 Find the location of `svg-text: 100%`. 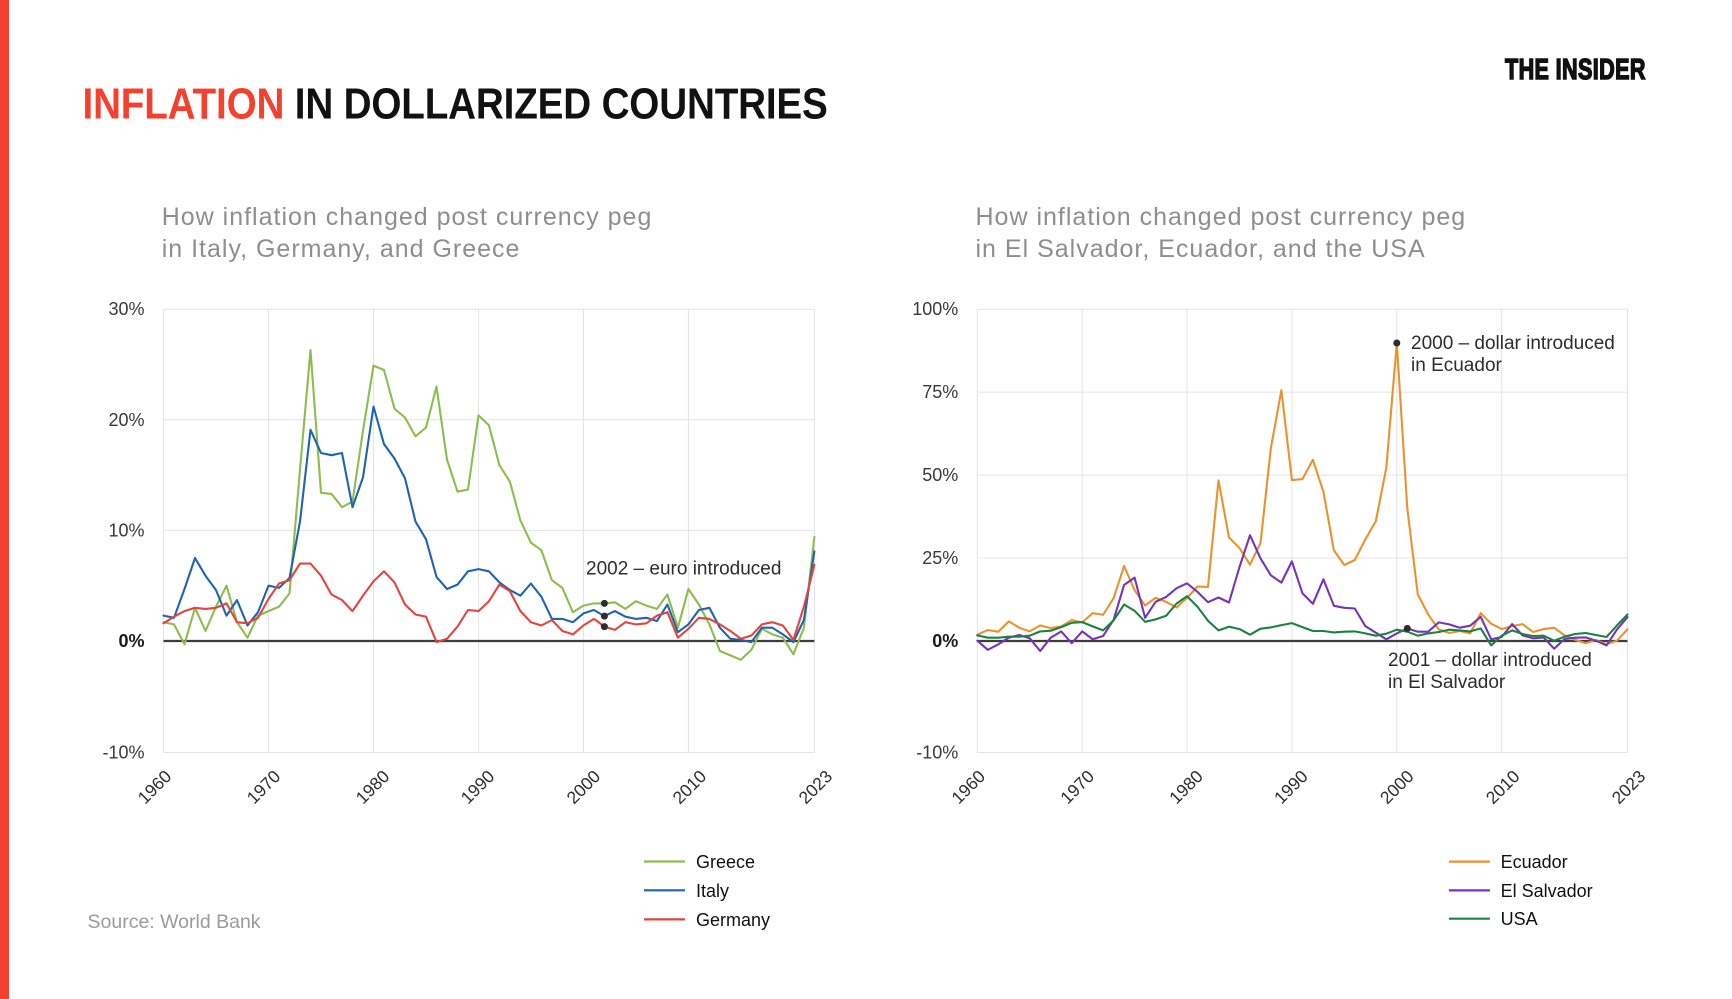

svg-text: 100% is located at coordinates (935, 309).